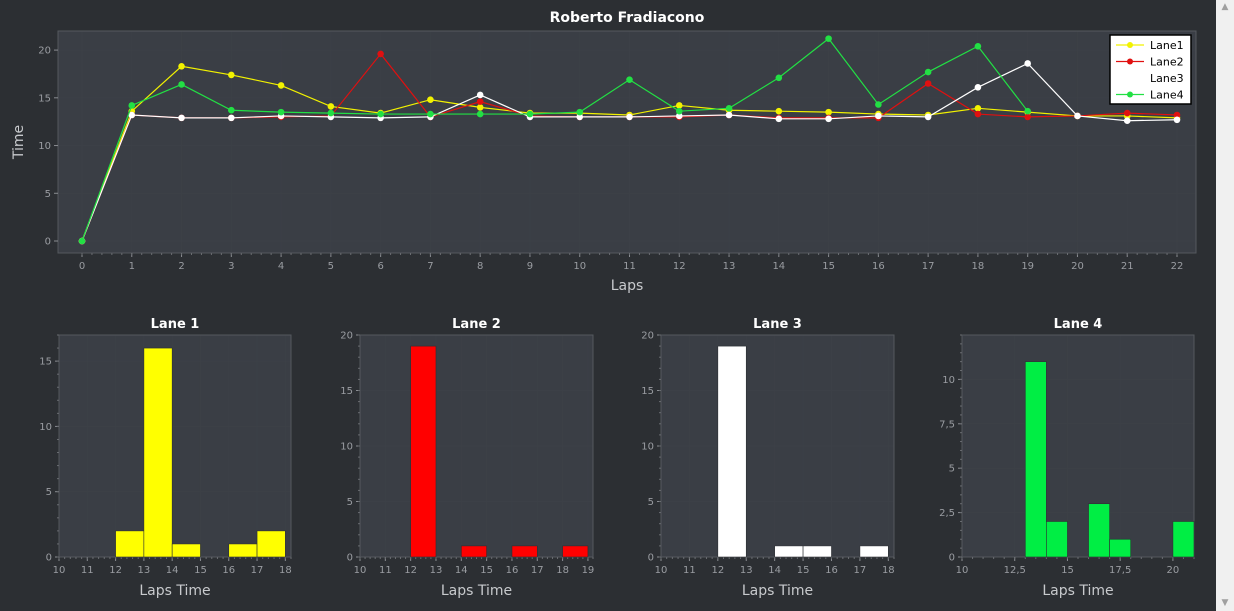  I want to click on histogram-lane-1-bar, so click(243, 550).